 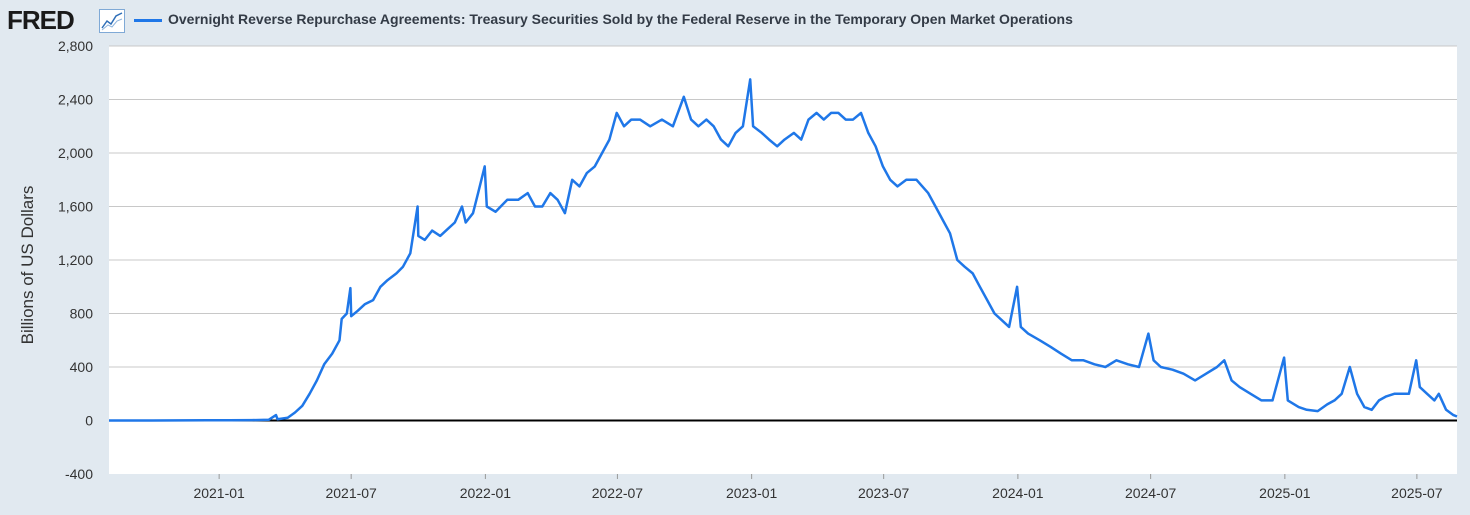 What do you see at coordinates (41, 20) in the screenshot?
I see `fred-logo: FRED` at bounding box center [41, 20].